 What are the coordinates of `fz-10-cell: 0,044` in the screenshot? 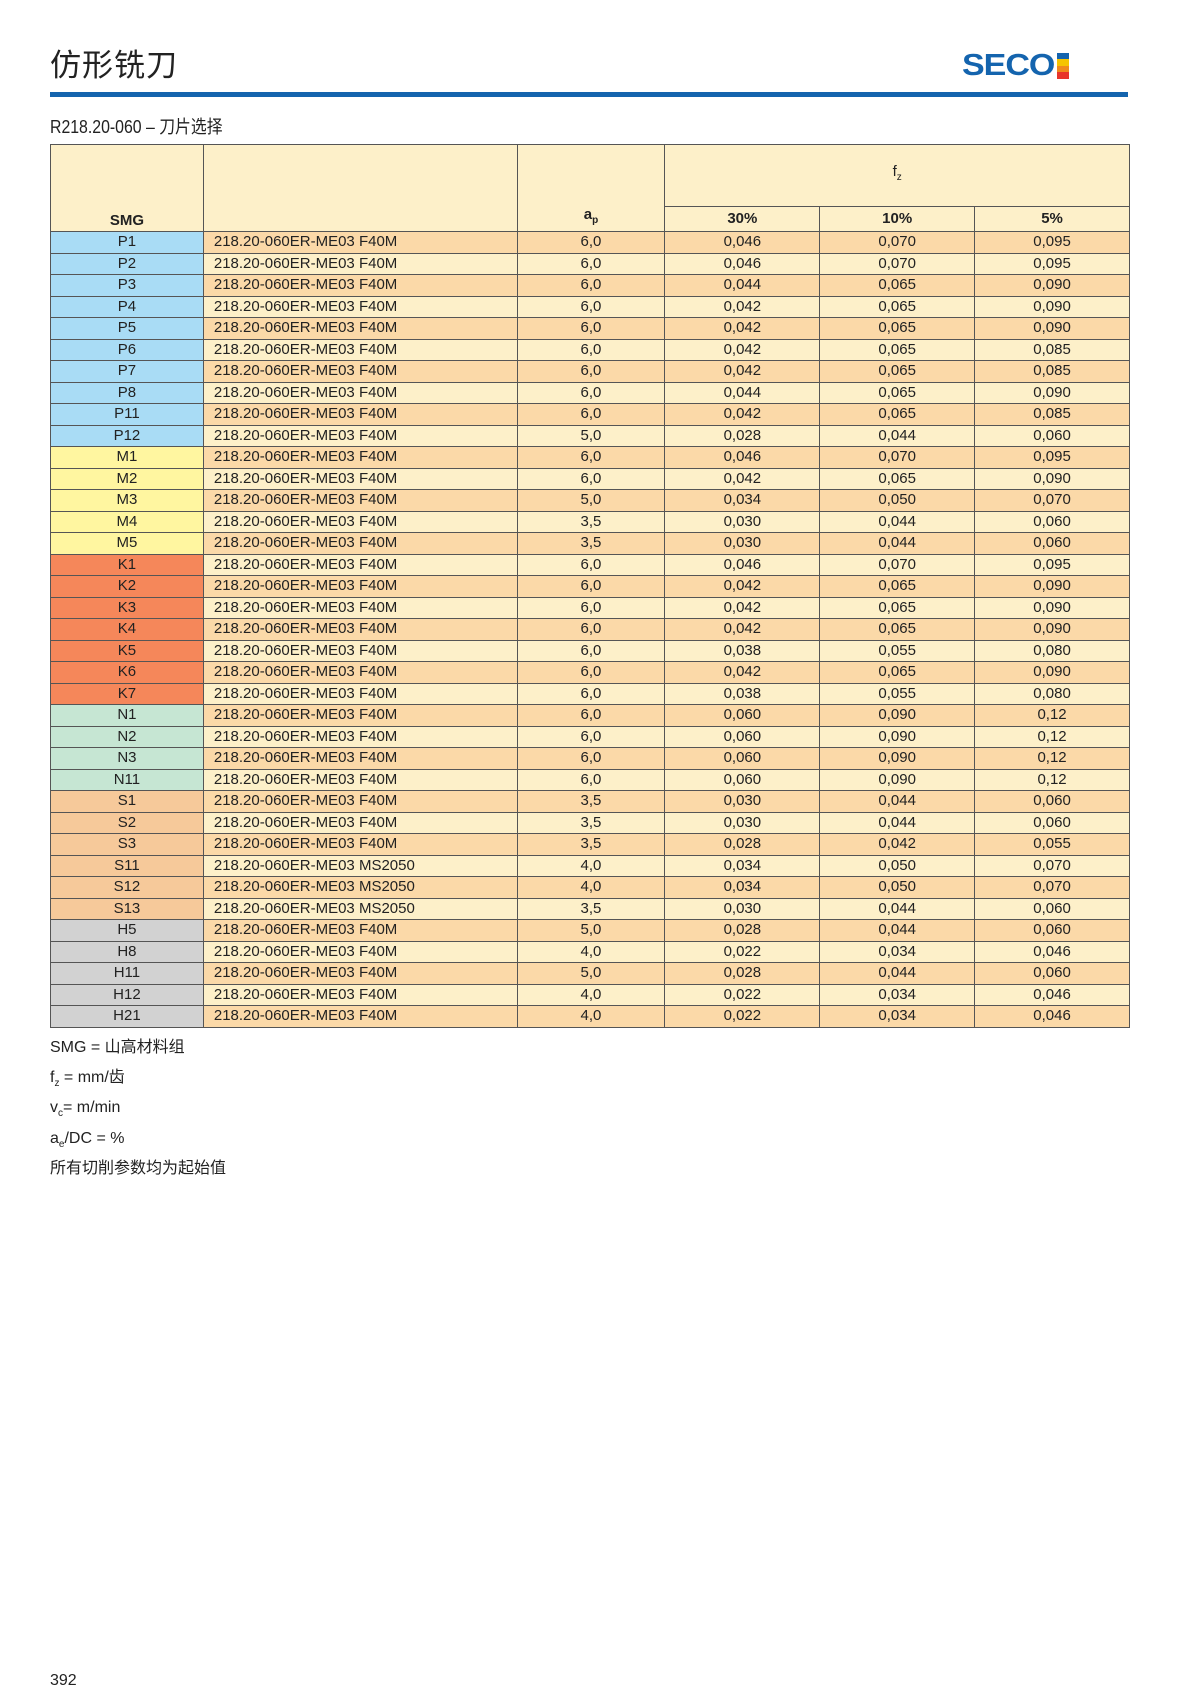 It's located at (897, 543).